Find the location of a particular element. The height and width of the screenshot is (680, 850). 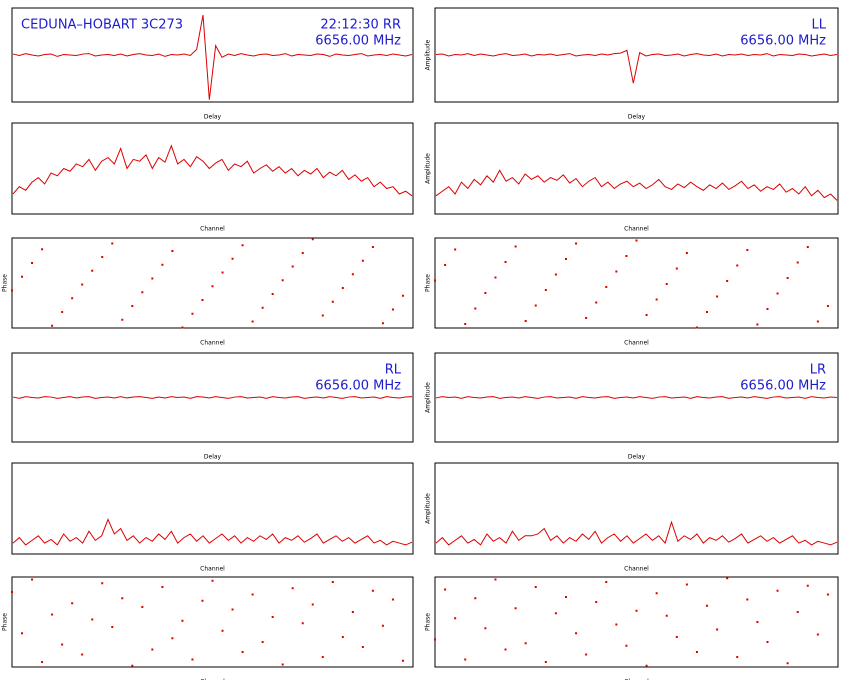

polarization: LR is located at coordinates (818, 370).